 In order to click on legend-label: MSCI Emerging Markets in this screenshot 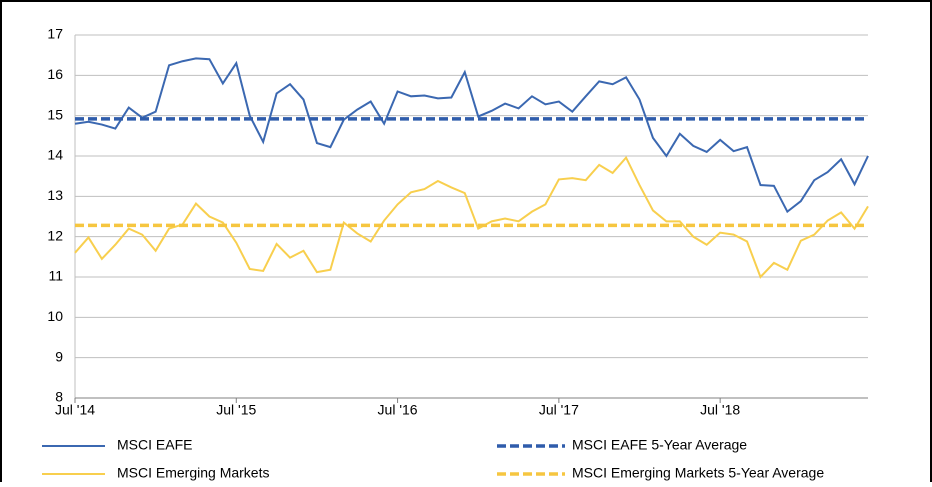, I will do `click(193, 473)`.